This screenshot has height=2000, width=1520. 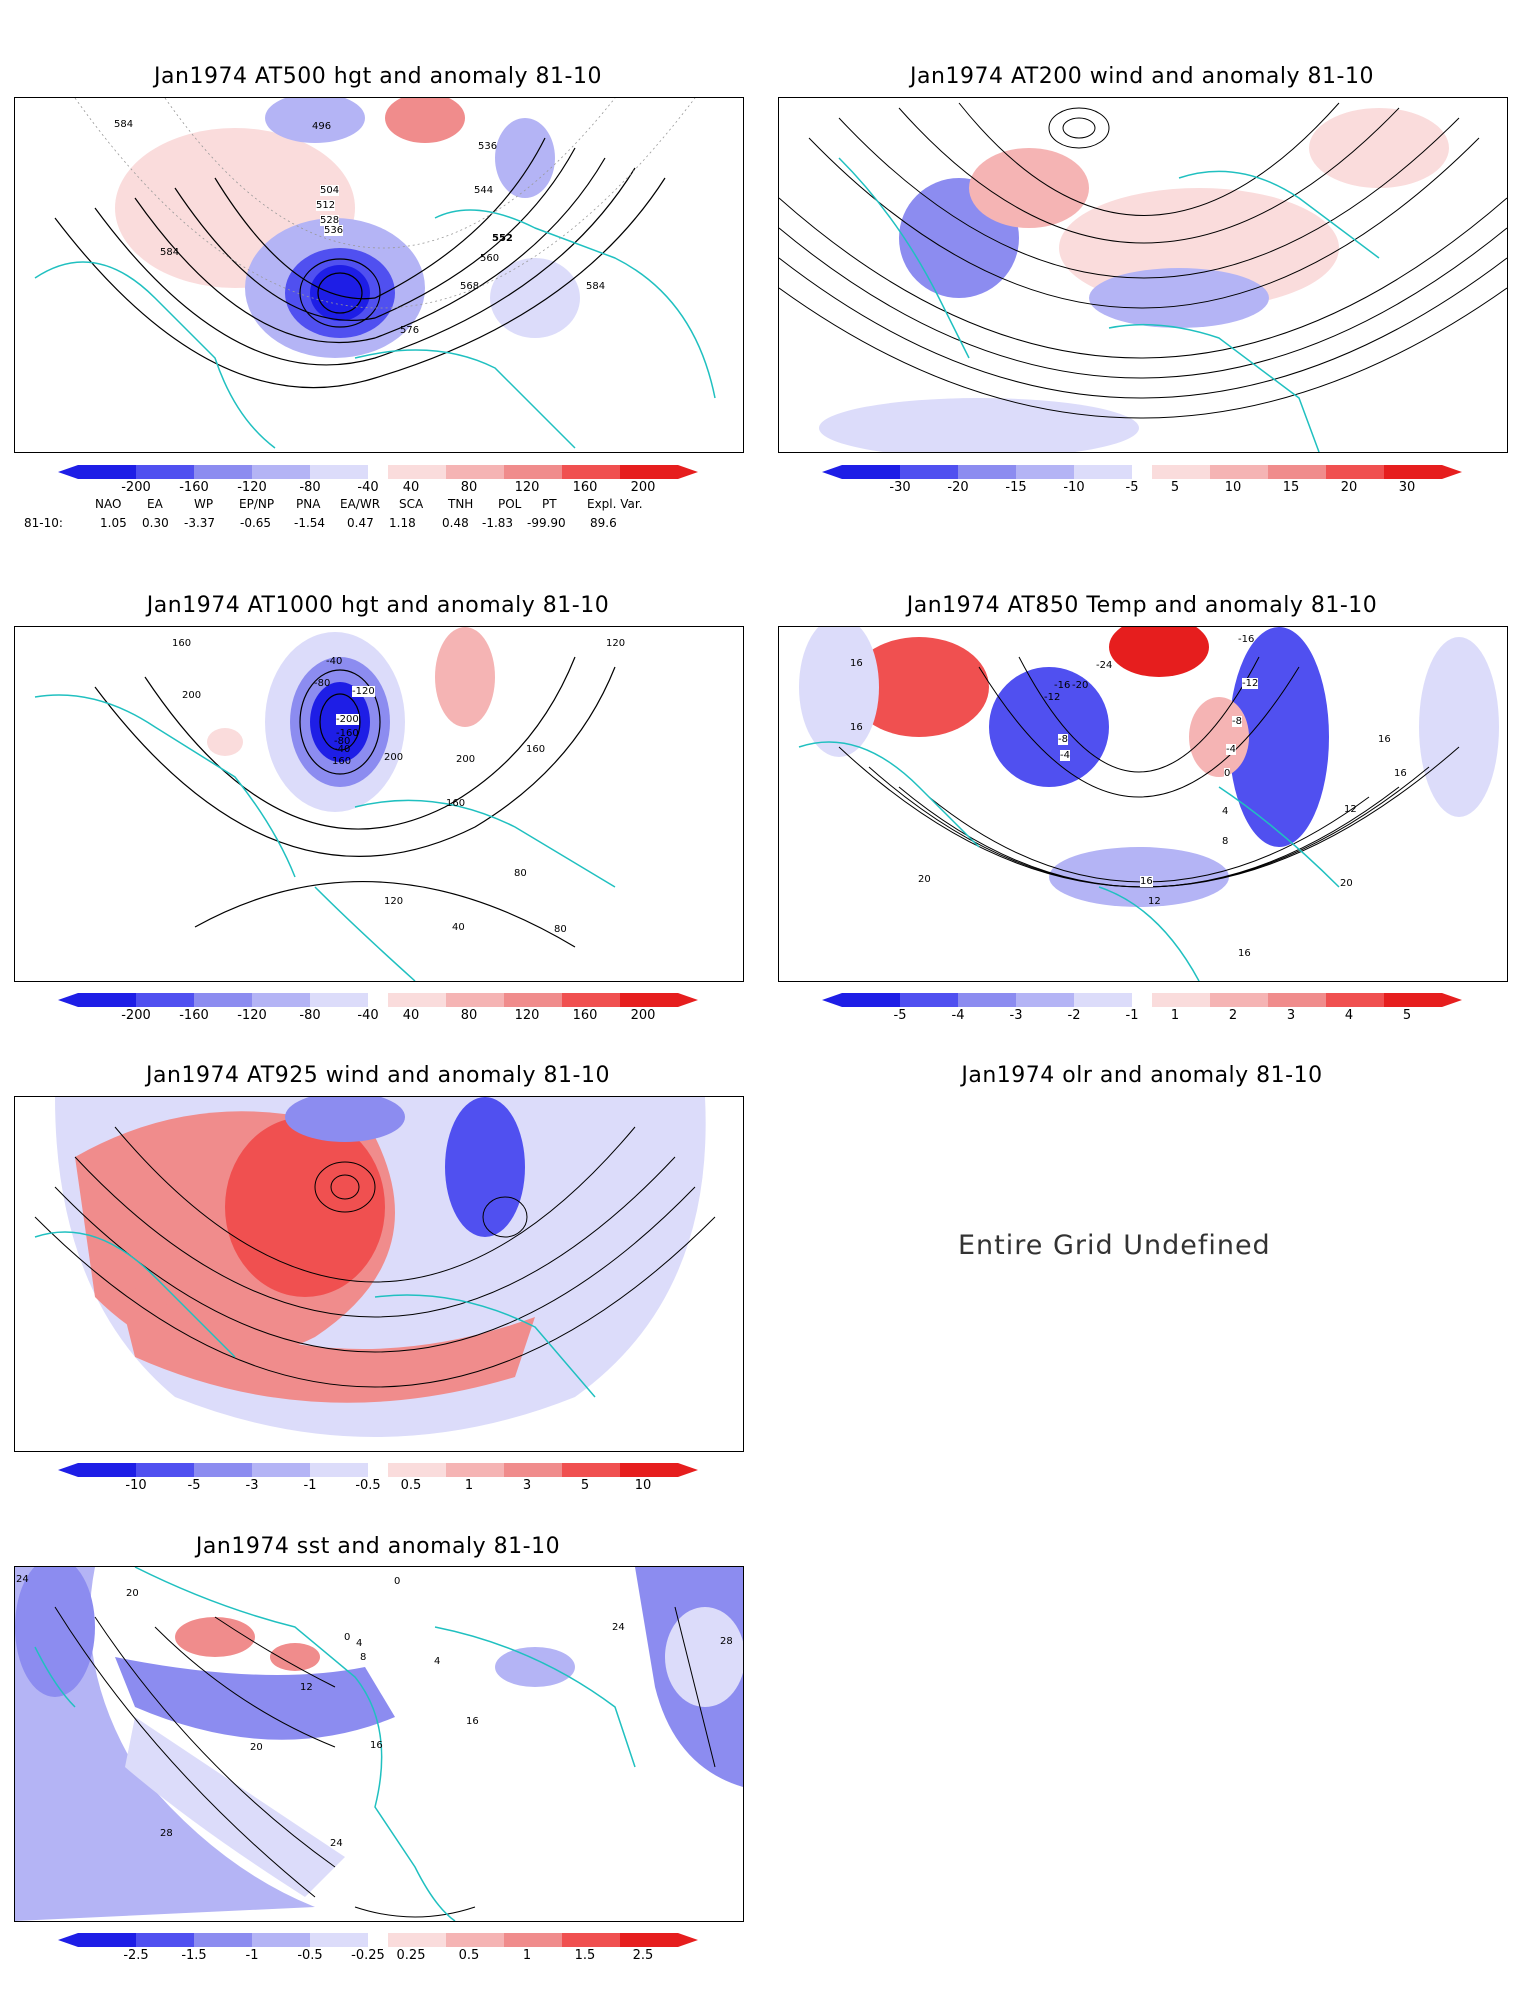 I want to click on colorbar-labels-at500: -200 -160 -120 -80 -40 40 80 120 160 200, so click(x=388, y=487).